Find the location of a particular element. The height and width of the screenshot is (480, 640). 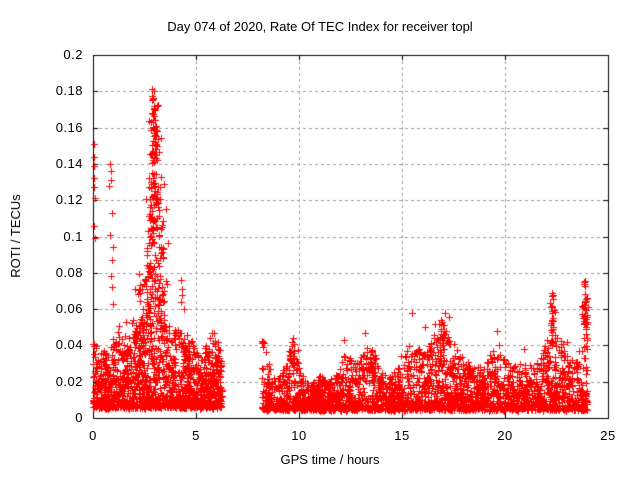

x-tick-label: 10 is located at coordinates (299, 435).